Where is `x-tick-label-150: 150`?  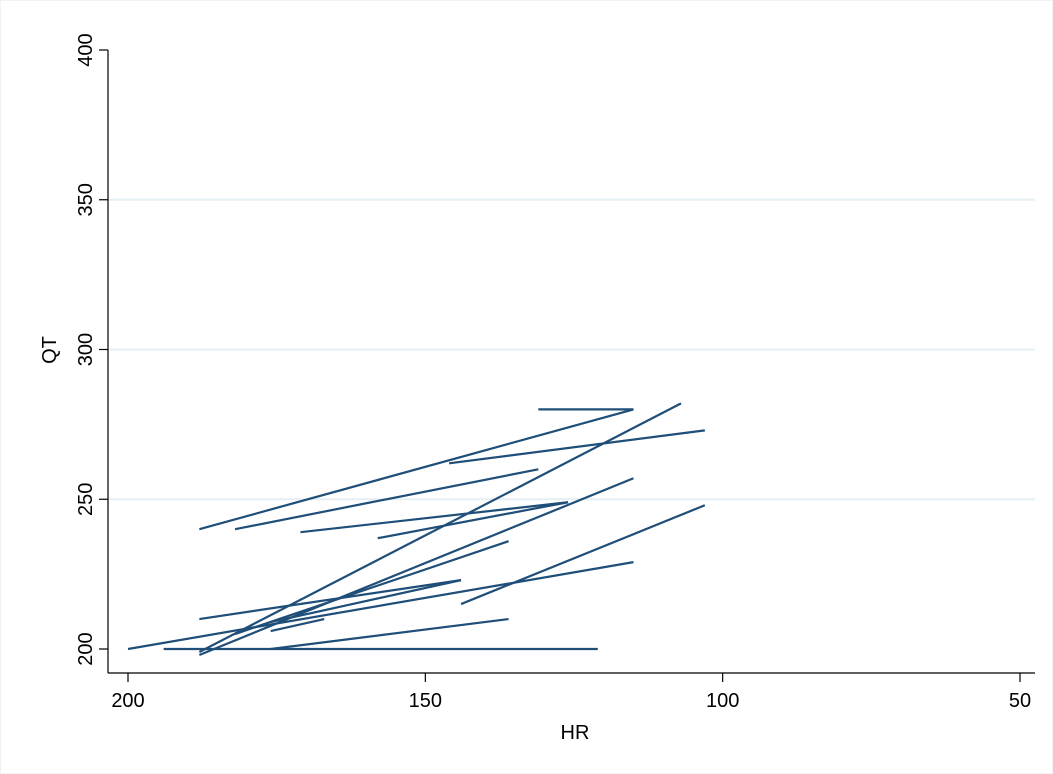
x-tick-label-150: 150 is located at coordinates (425, 701).